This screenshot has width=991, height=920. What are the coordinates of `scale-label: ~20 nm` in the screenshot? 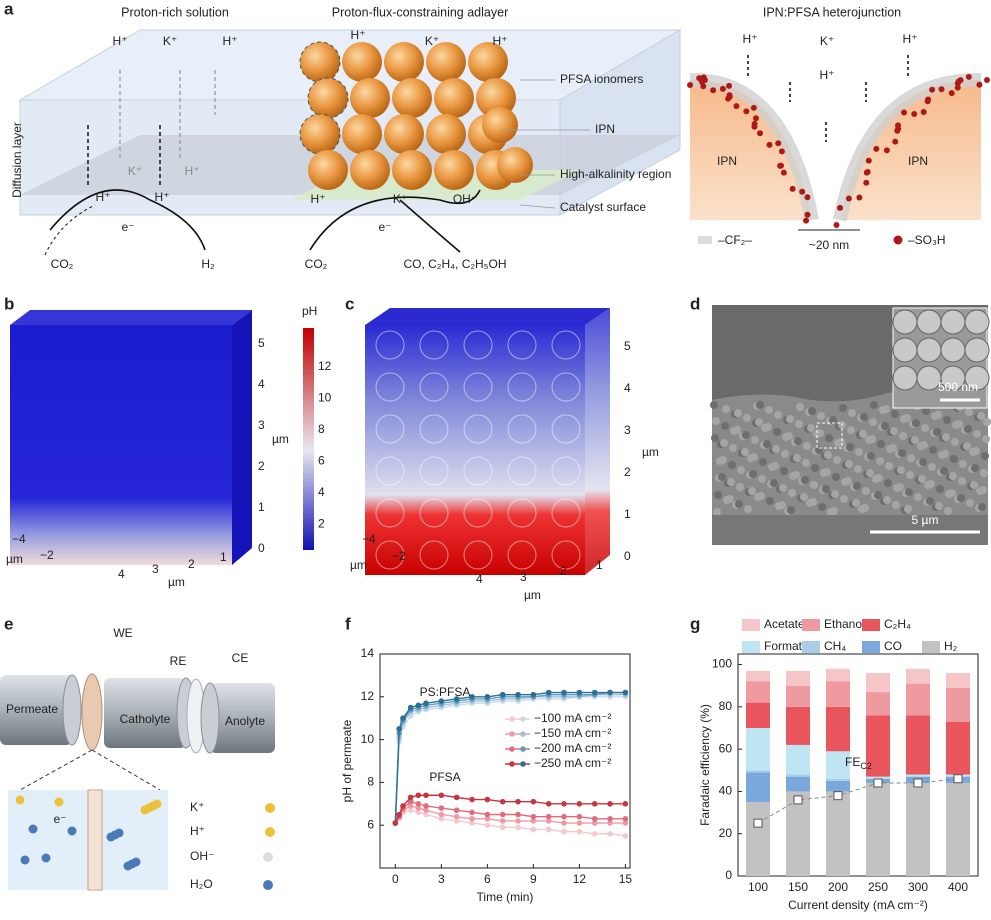 It's located at (829, 245).